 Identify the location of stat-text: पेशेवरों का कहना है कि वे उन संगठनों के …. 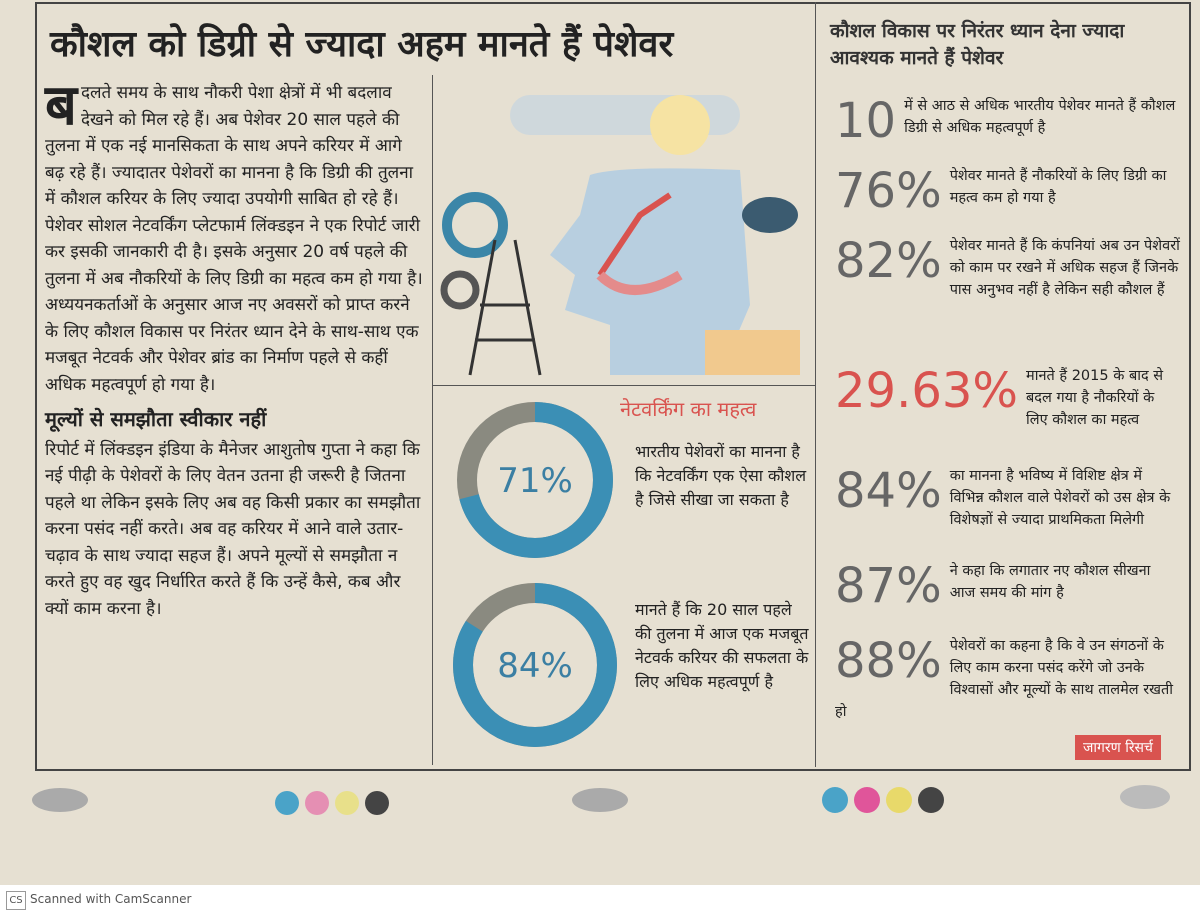
(1004, 679).